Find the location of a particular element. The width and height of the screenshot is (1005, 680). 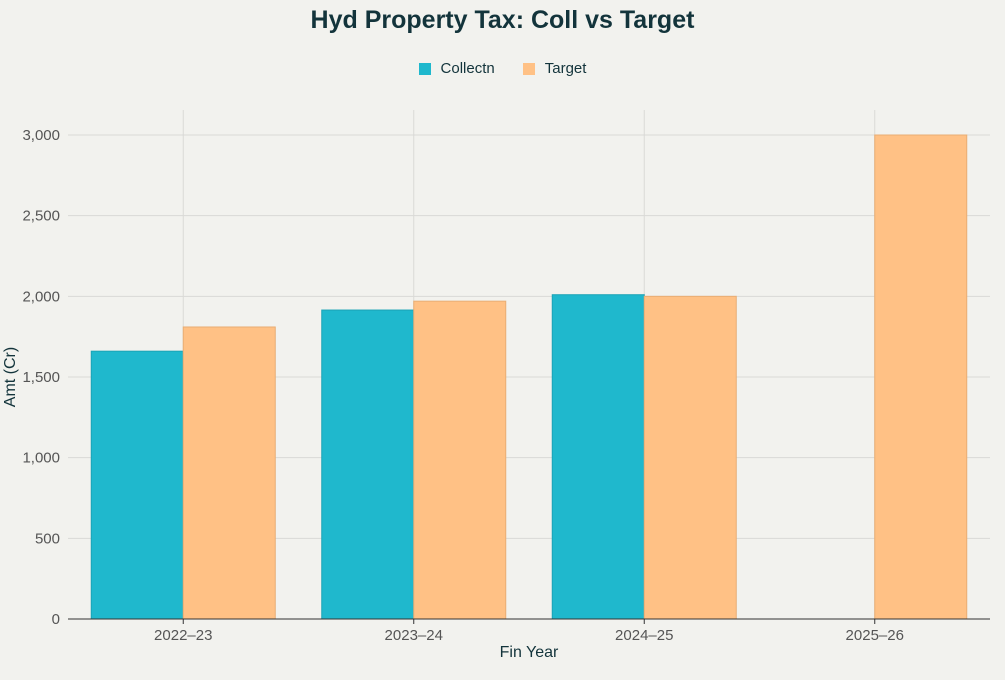

y-axis-title: Amt (Cr) is located at coordinates (10, 377).